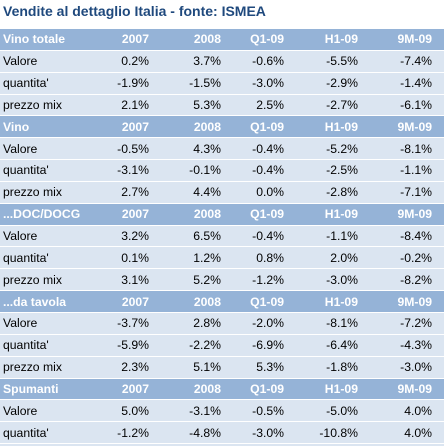  Describe the element at coordinates (127, 192) in the screenshot. I see `table-cell: 2.7%` at that location.